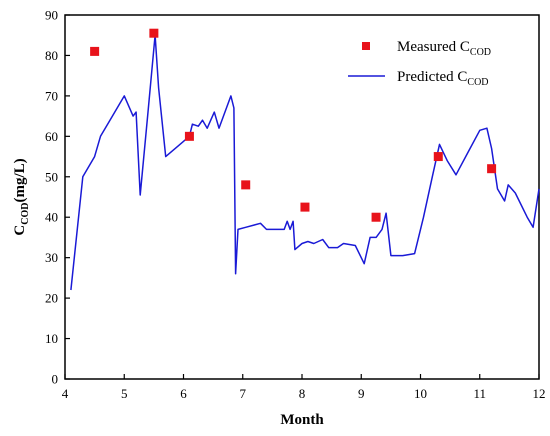  Describe the element at coordinates (302, 420) in the screenshot. I see `x-axis-title: Month` at that location.